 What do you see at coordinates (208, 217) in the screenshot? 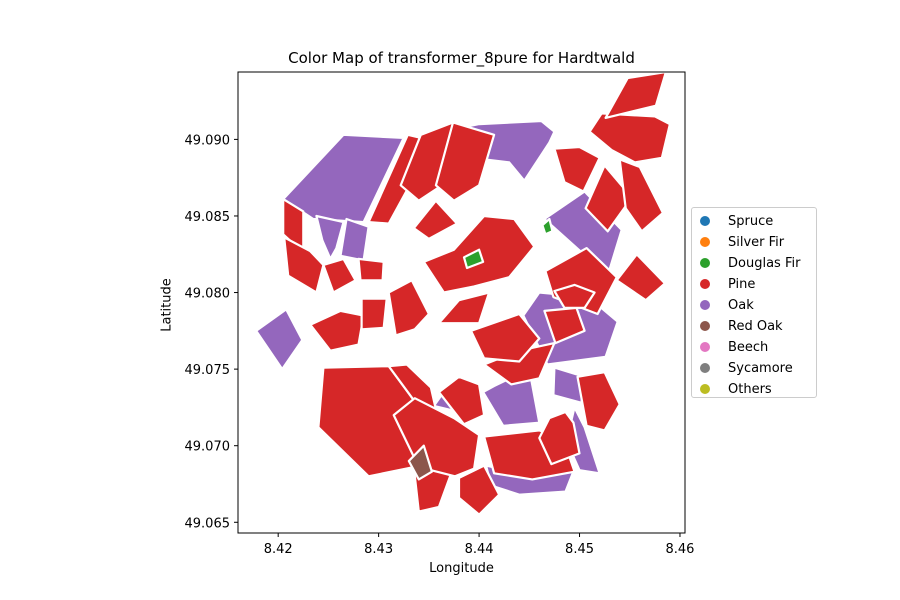
I see `y-tick-label: 49.085` at bounding box center [208, 217].